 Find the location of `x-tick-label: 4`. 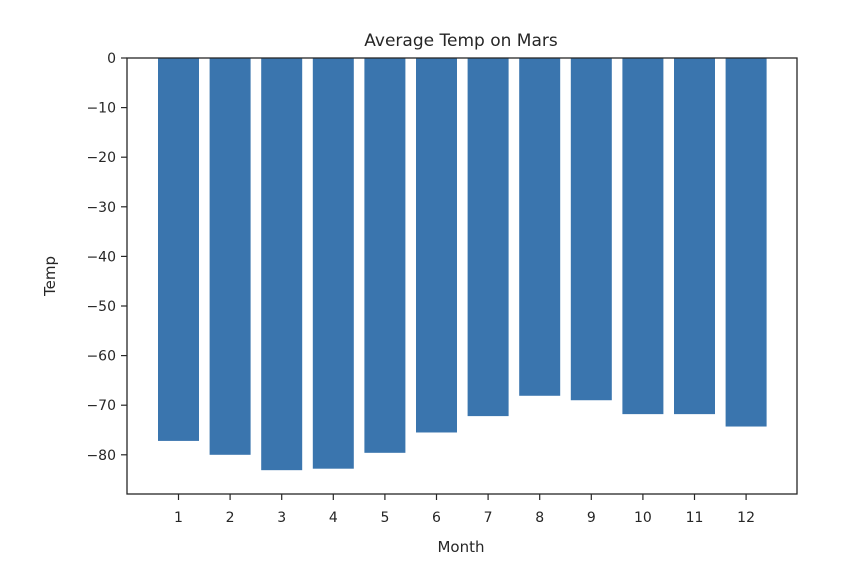

x-tick-label: 4 is located at coordinates (333, 518).